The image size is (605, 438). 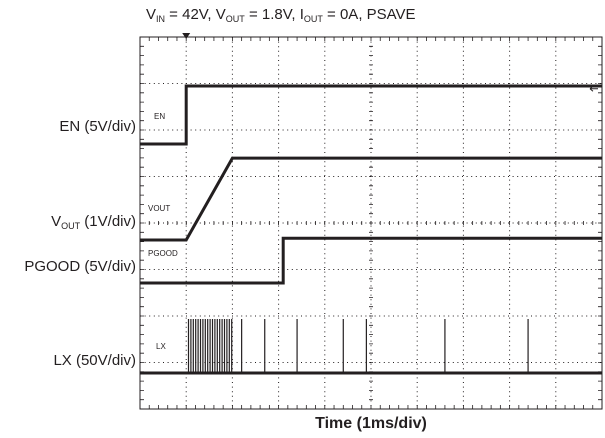 I want to click on trigger-marker-icon, so click(x=186, y=36).